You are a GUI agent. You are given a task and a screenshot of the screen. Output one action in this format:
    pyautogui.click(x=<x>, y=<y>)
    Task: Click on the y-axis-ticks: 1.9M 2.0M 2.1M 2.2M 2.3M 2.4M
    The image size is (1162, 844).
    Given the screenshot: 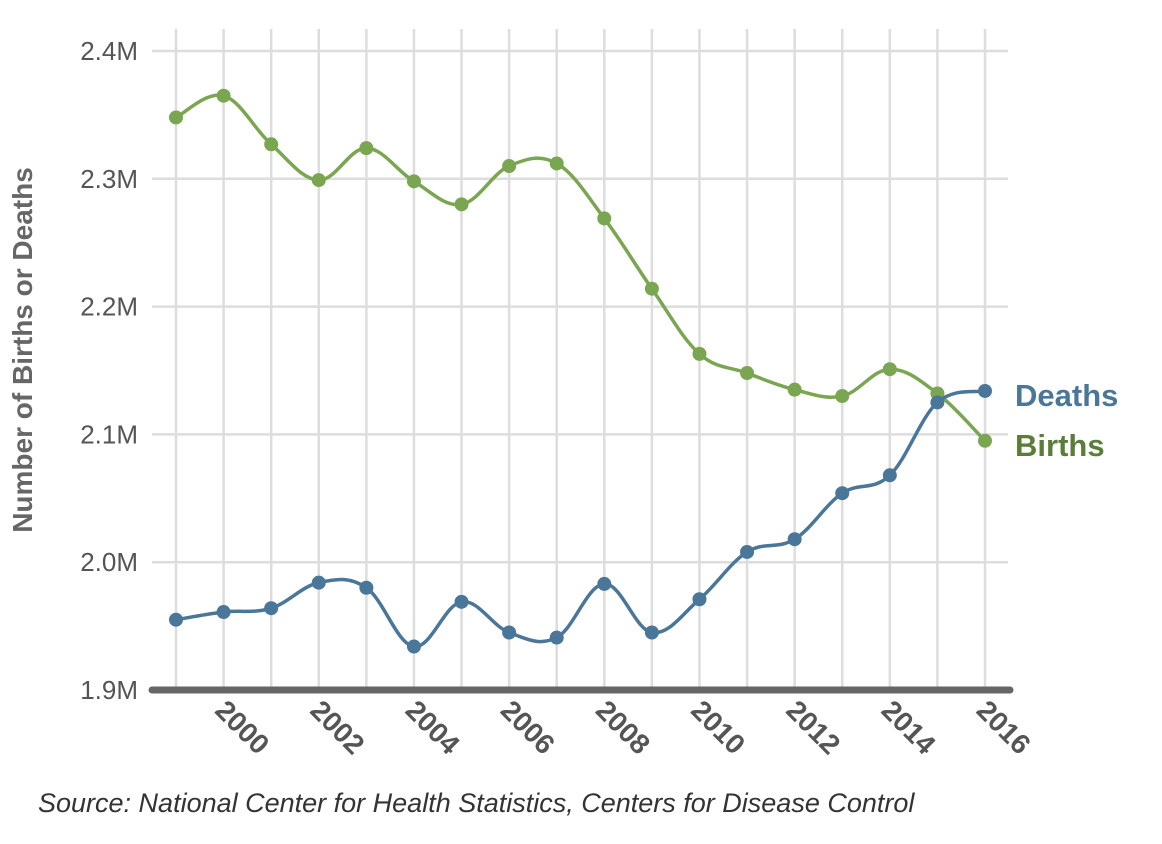 What is the action you would take?
    pyautogui.click(x=109, y=370)
    